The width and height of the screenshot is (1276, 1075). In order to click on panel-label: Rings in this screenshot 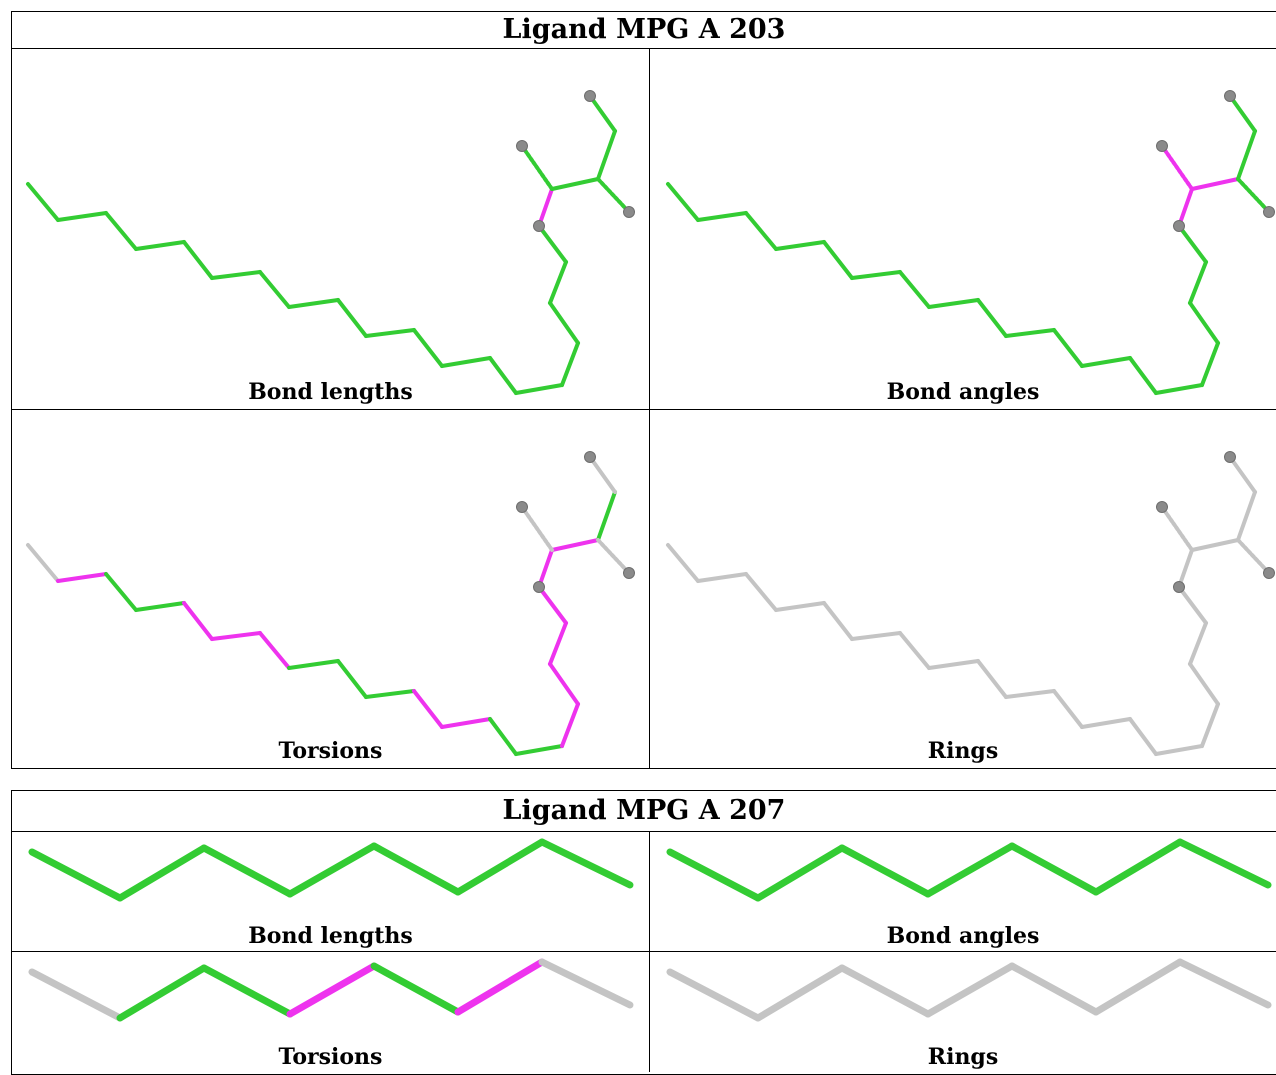, I will do `click(963, 751)`.